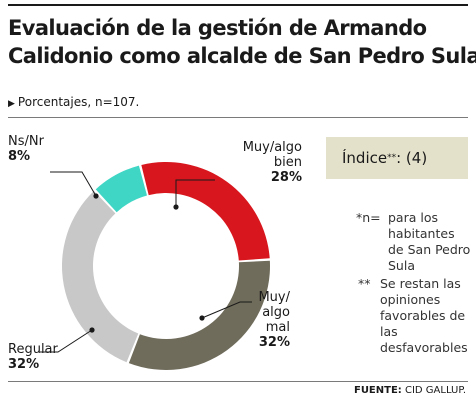 Image resolution: width=476 pixels, height=400 pixels. I want to click on footer-divider, so click(238, 381).